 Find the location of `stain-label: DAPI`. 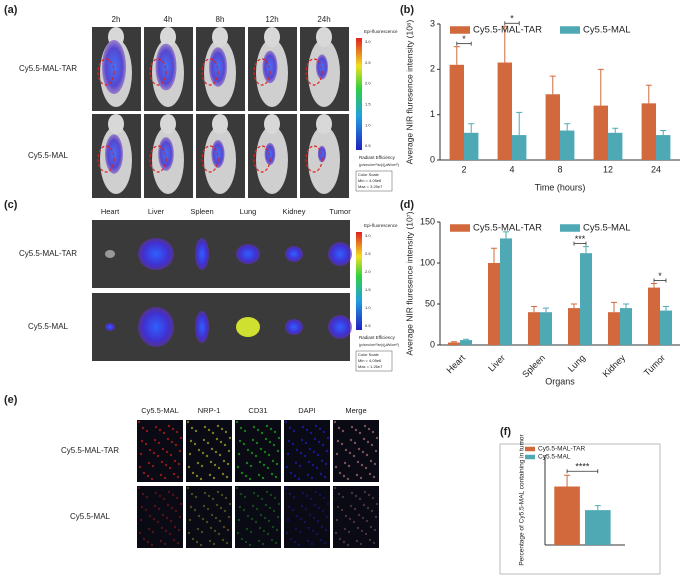

stain-label: DAPI is located at coordinates (307, 410).